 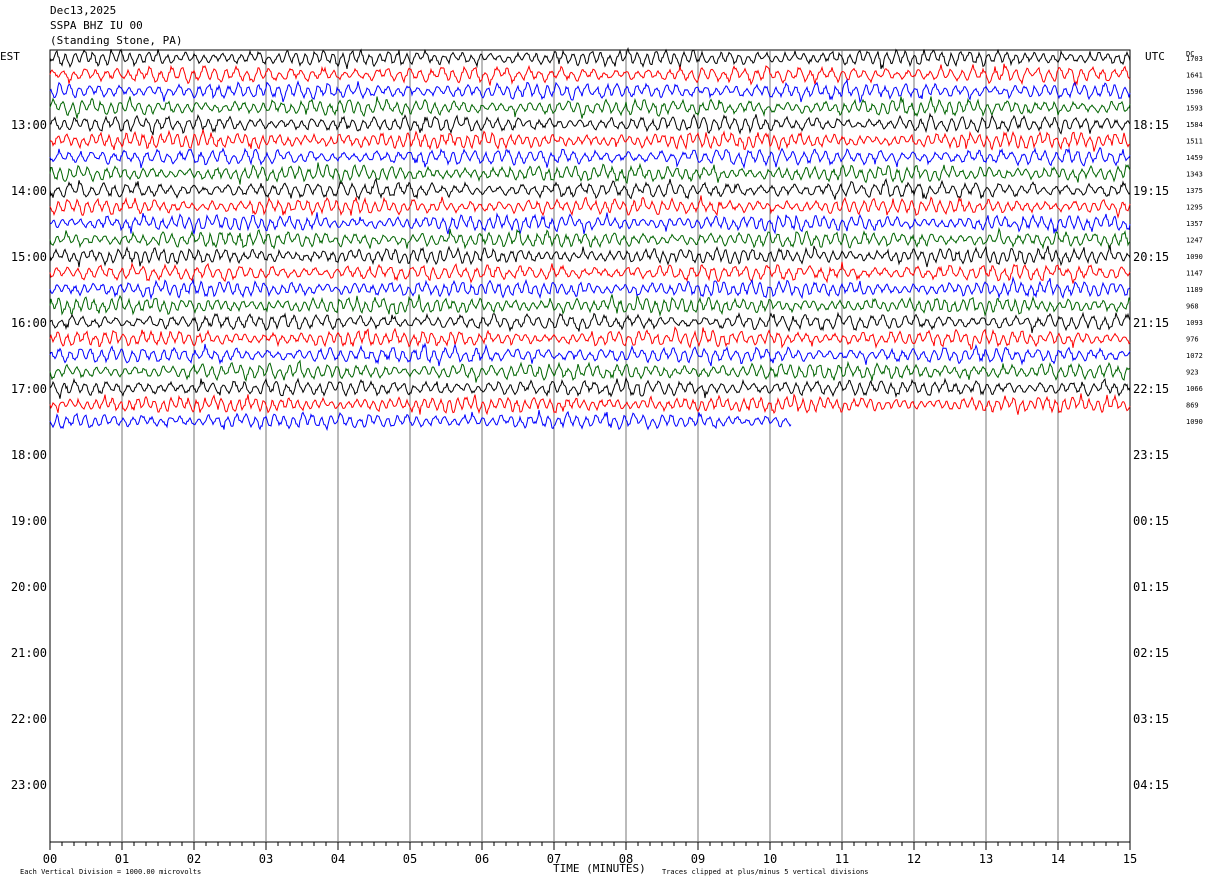 What do you see at coordinates (554, 859) in the screenshot?
I see `x-tick-label: 07` at bounding box center [554, 859].